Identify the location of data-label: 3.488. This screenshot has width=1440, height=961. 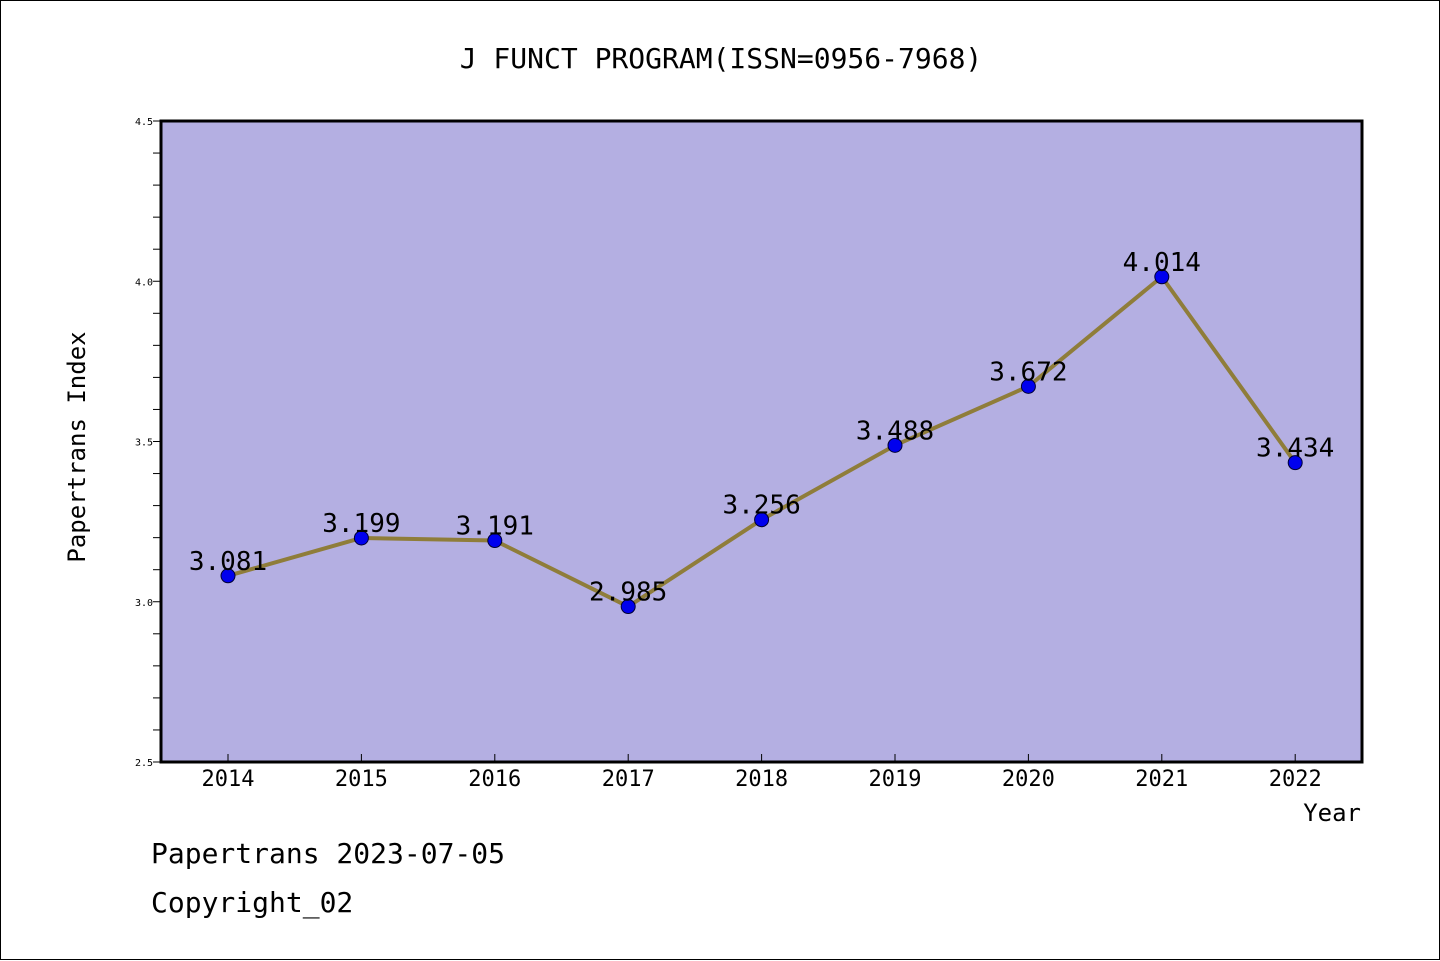
(895, 431).